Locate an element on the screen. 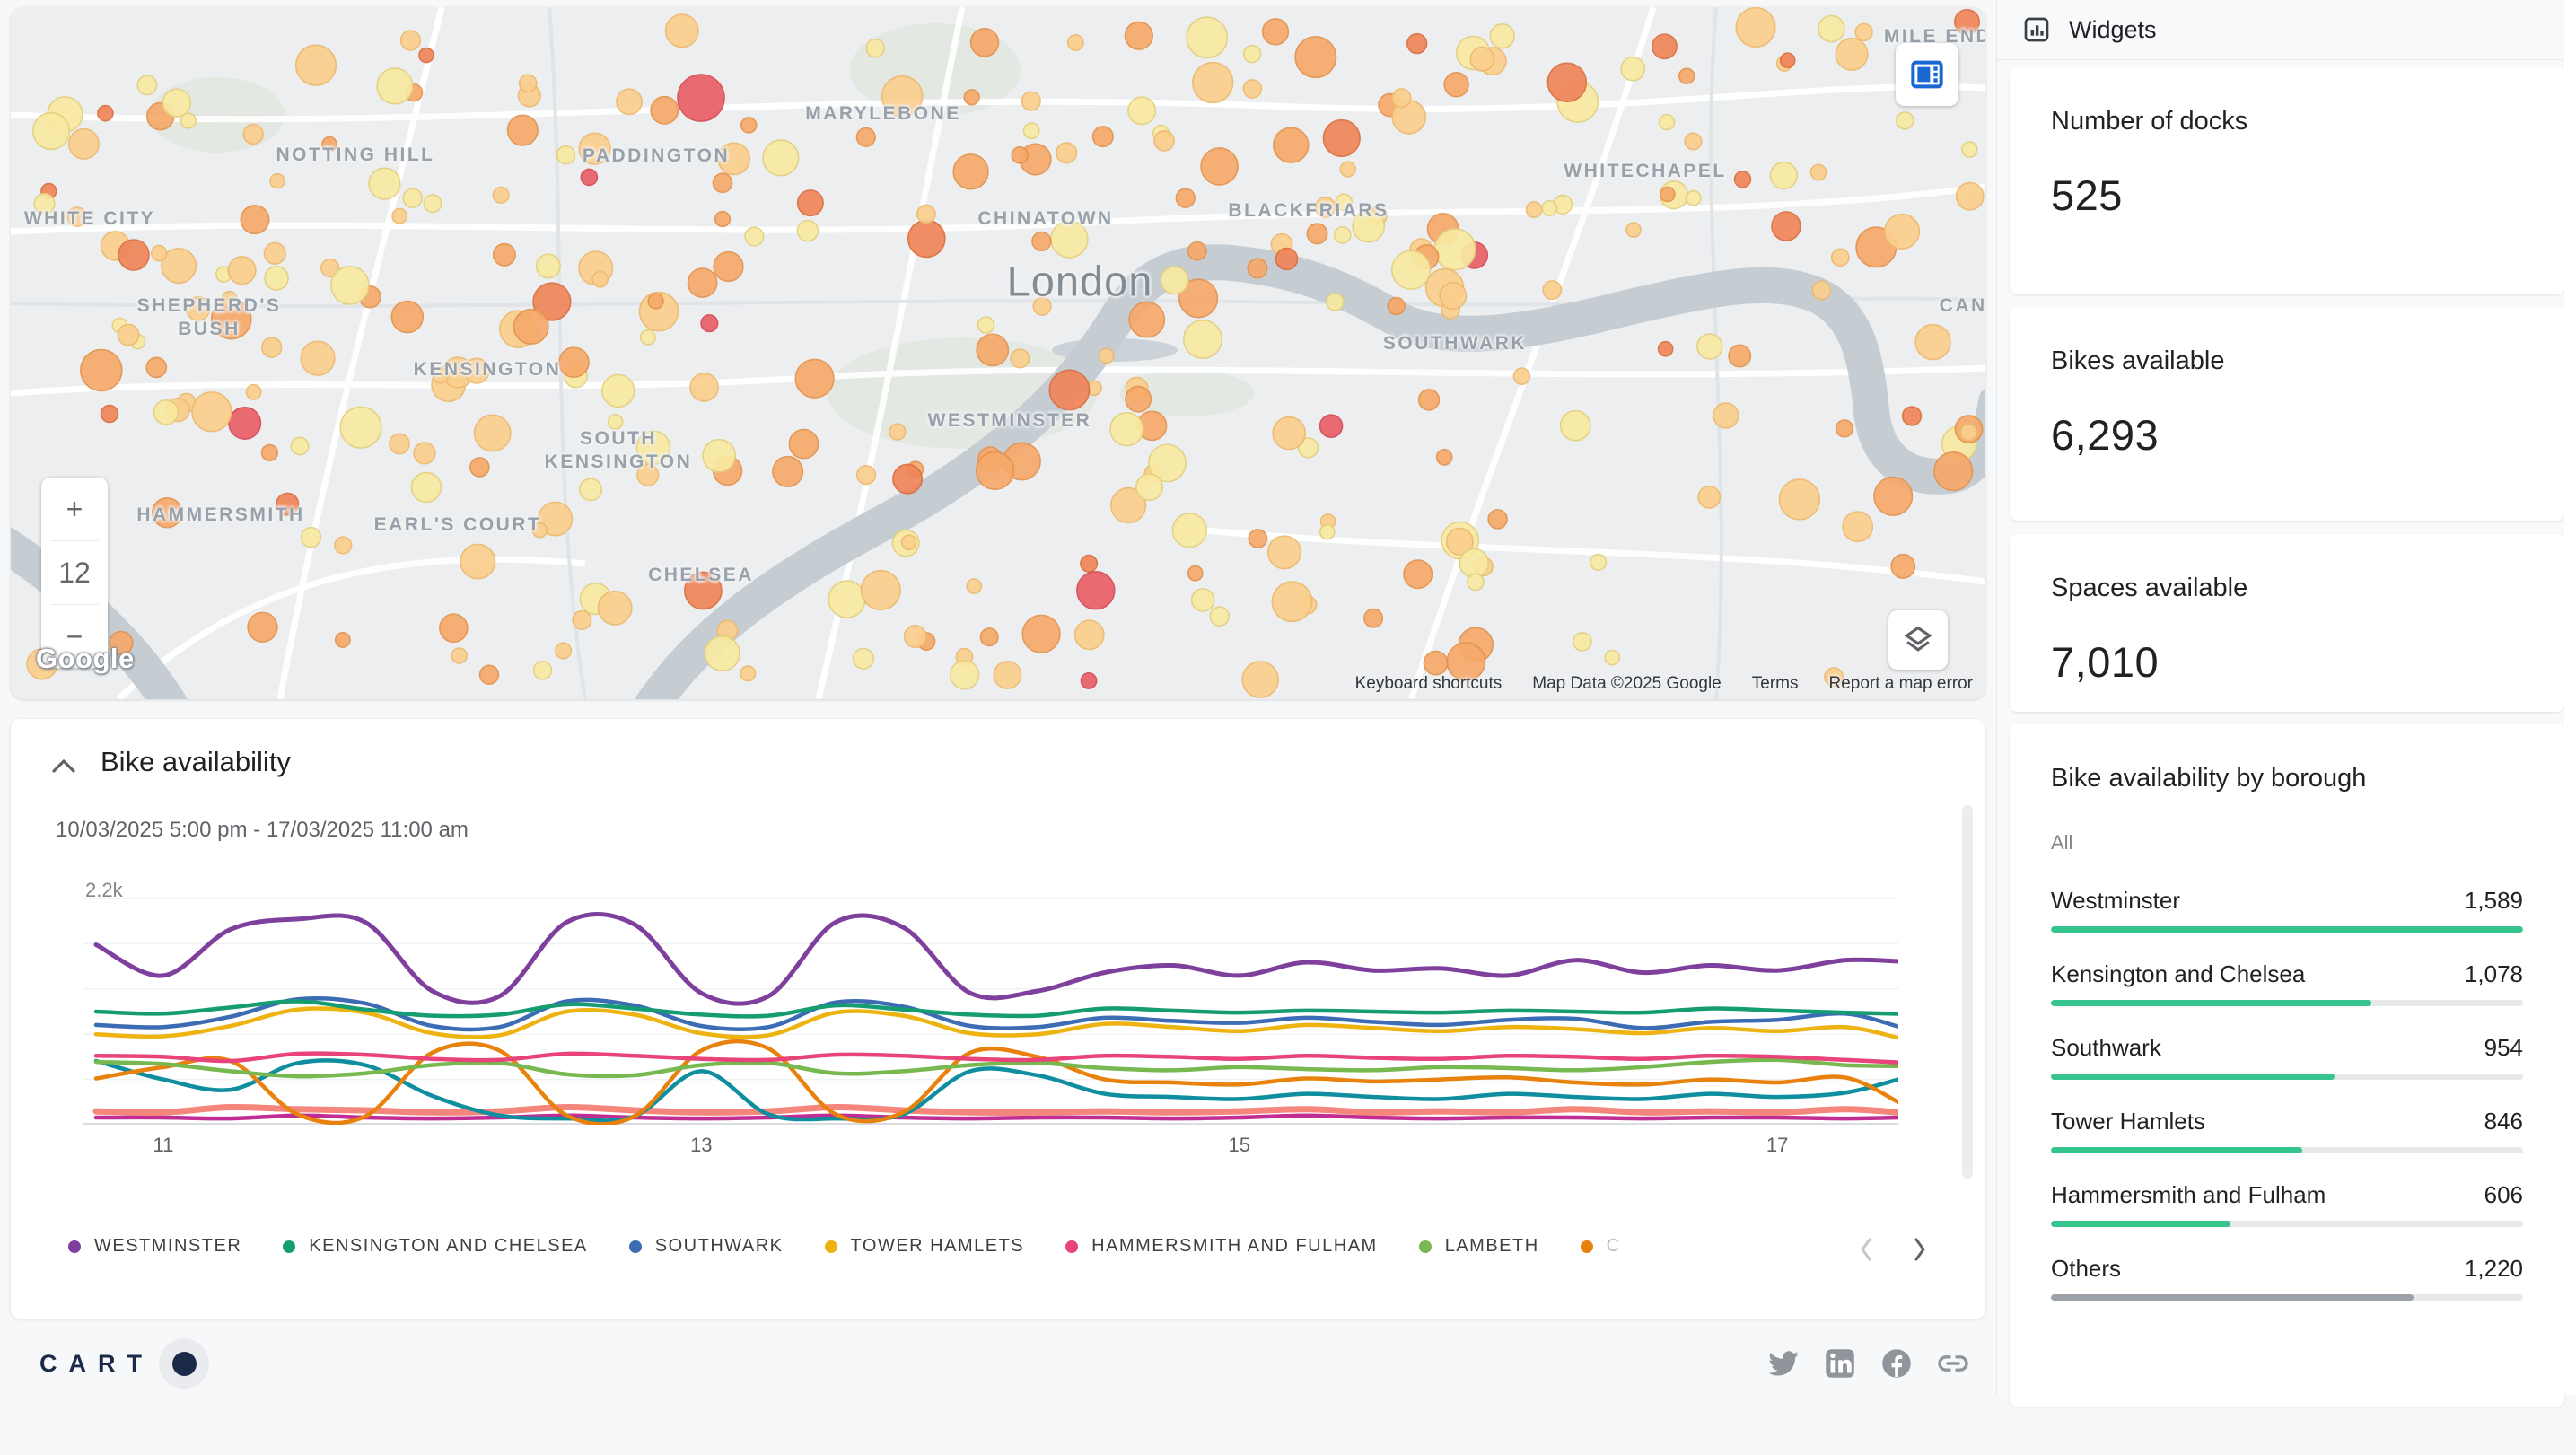 The image size is (2576, 1455). legend-item-tower-hamlets: TOWER HAMLETS is located at coordinates (924, 1246).